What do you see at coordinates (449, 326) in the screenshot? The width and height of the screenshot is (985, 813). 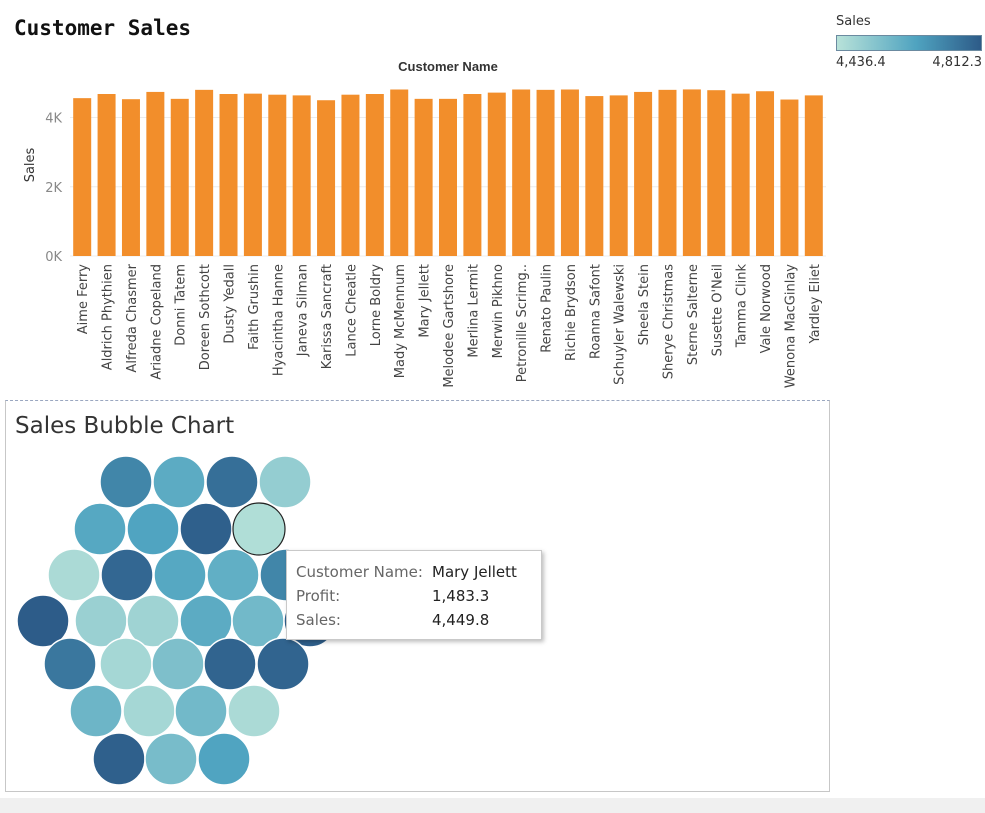 I see `x-tick-label: Melodee Gartshore` at bounding box center [449, 326].